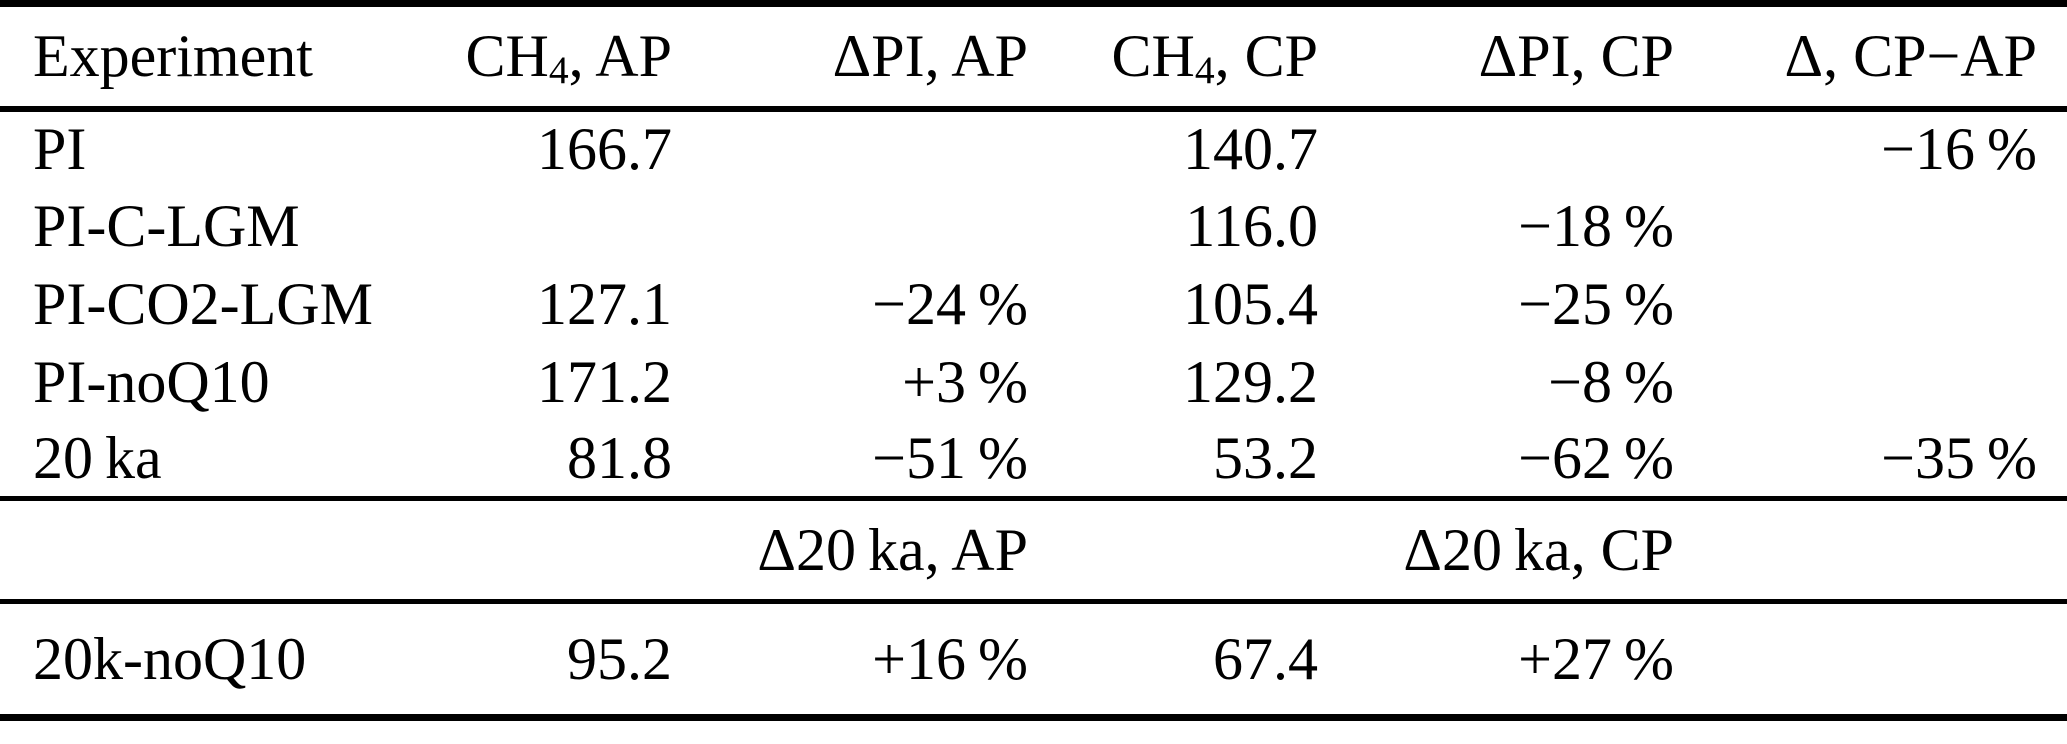 This screenshot has width=2067, height=744. What do you see at coordinates (620, 56) in the screenshot?
I see `header-ch4-ap-post: , AP` at bounding box center [620, 56].